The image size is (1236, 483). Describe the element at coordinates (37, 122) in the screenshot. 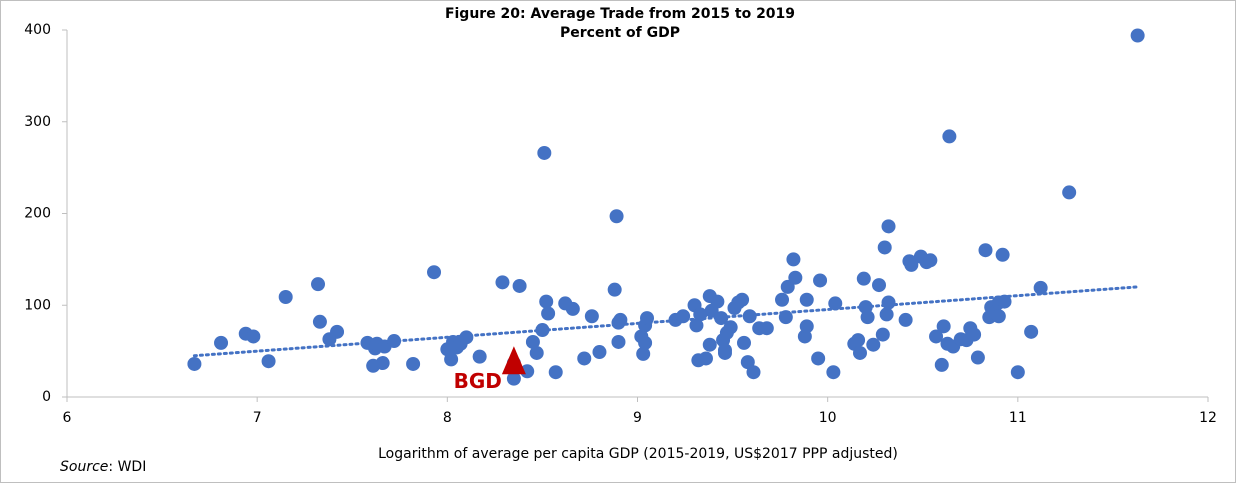

I see `y-tick-label: 300` at that location.